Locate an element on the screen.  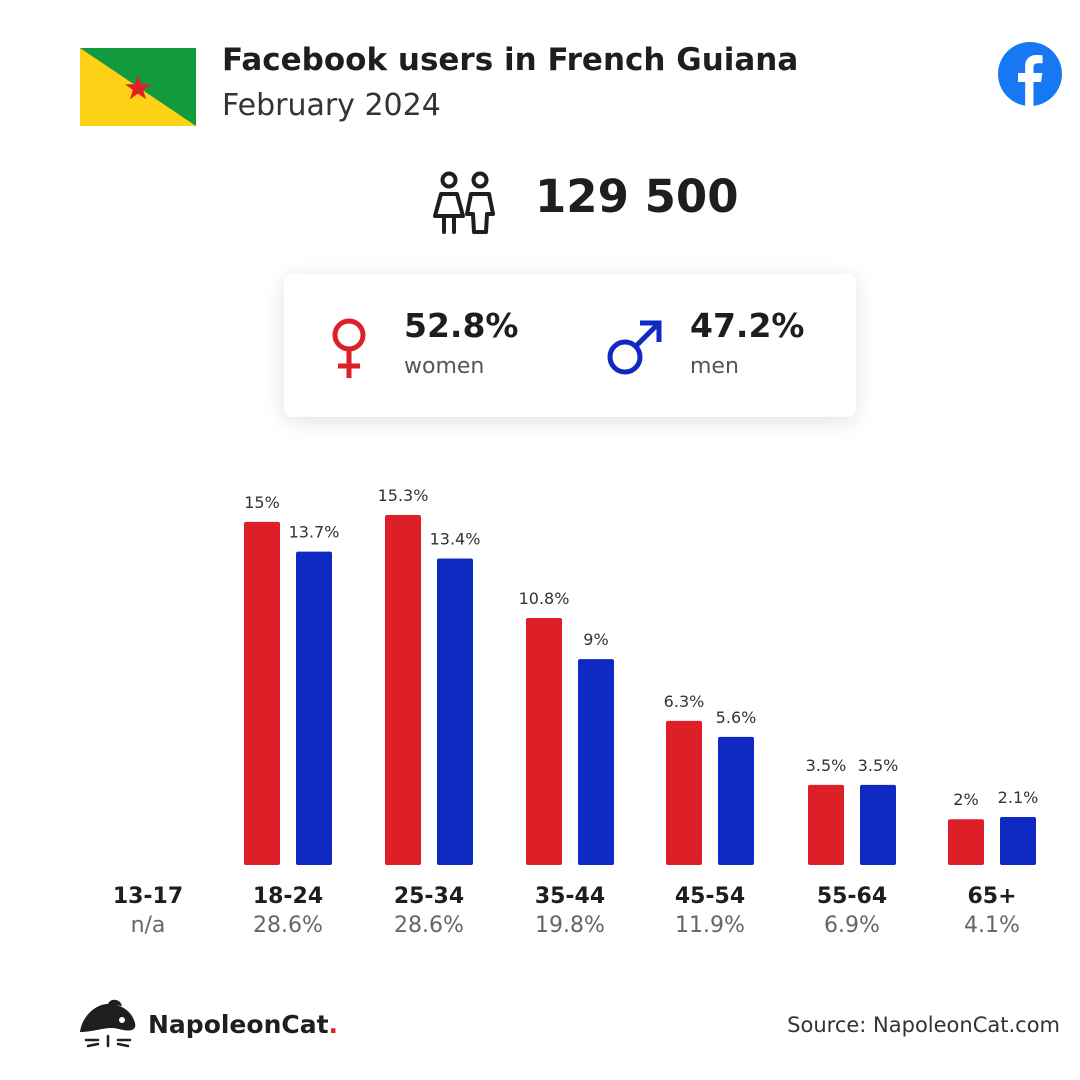
age-label: 55-64 is located at coordinates (852, 896).